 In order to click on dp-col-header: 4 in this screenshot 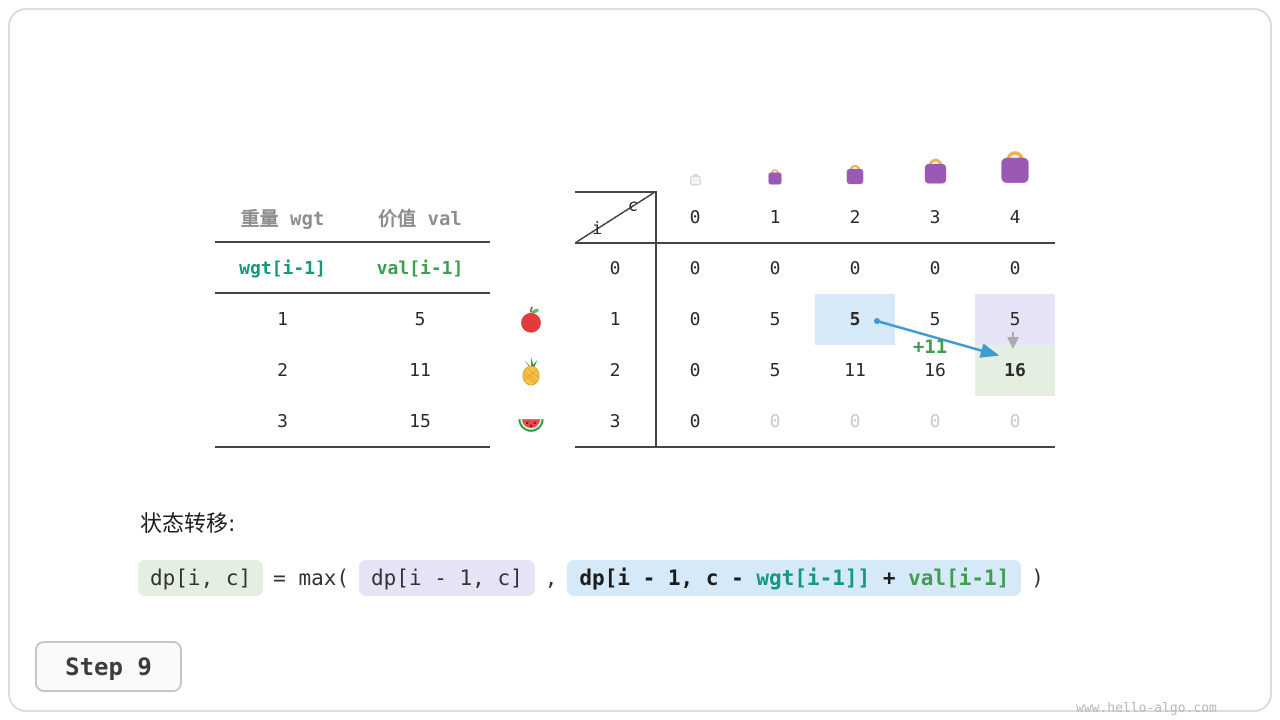, I will do `click(1015, 217)`.